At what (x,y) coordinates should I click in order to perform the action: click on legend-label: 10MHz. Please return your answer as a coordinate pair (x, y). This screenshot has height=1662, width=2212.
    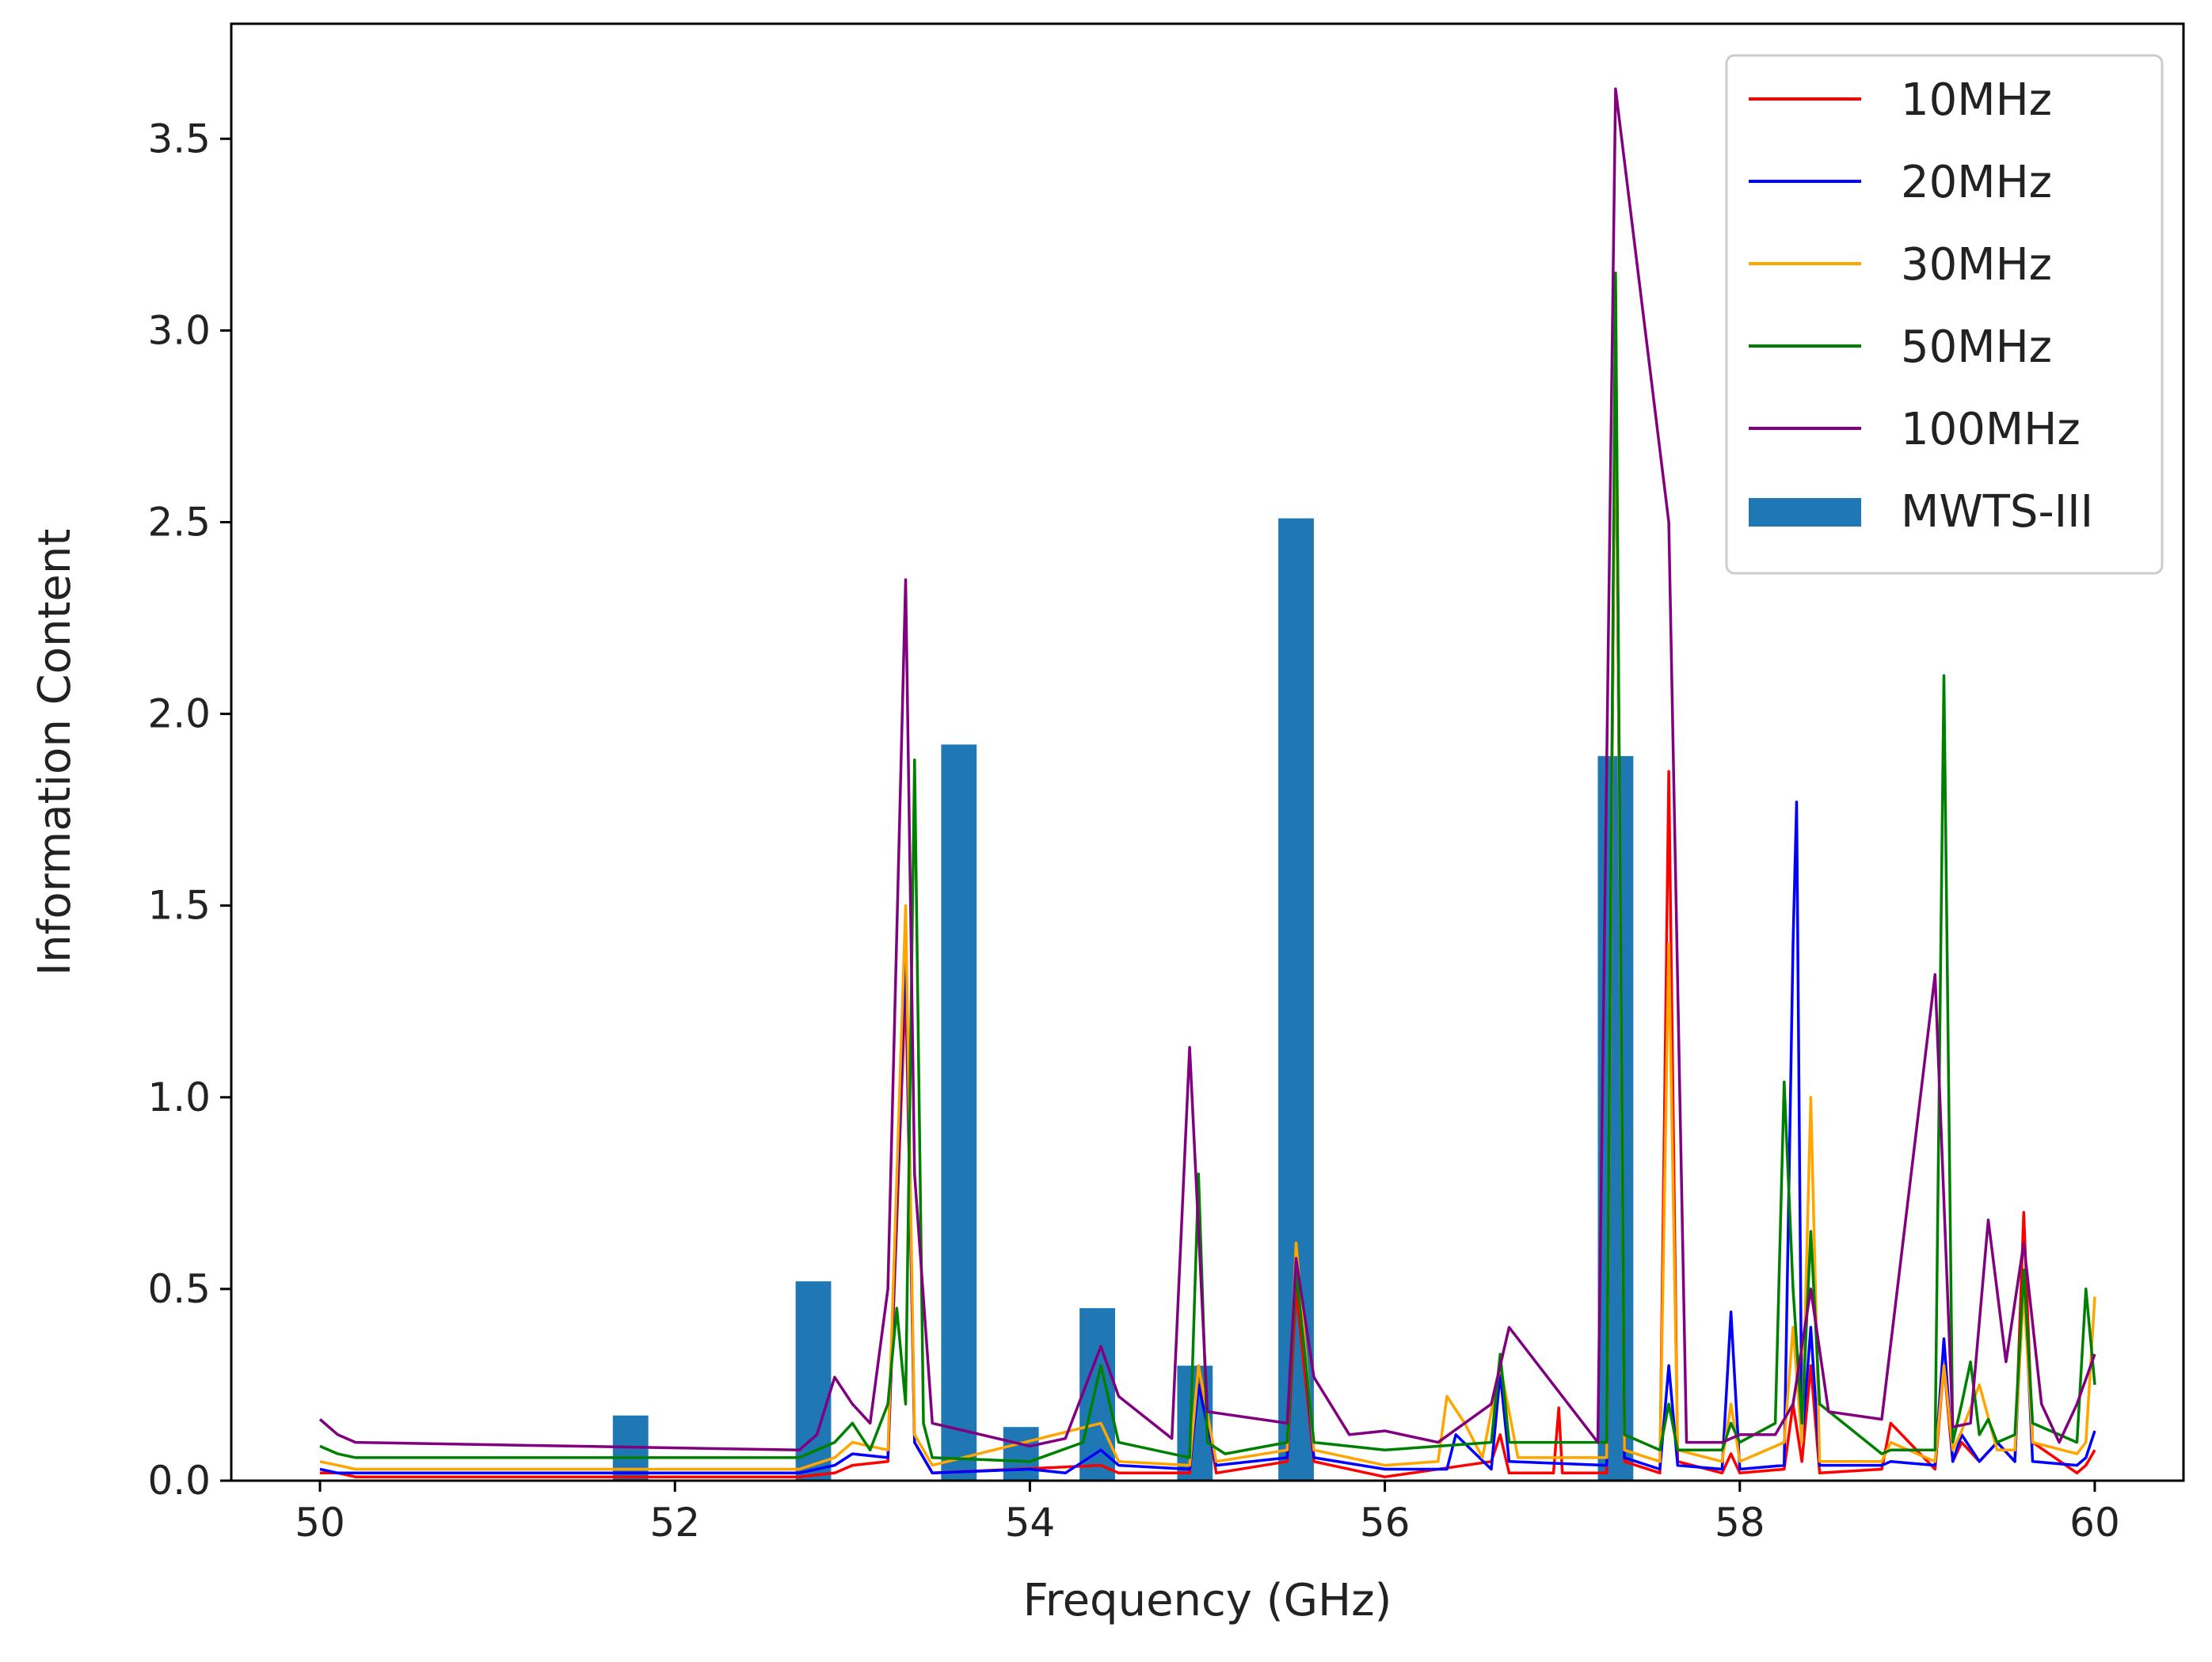
    Looking at the image, I should click on (1976, 100).